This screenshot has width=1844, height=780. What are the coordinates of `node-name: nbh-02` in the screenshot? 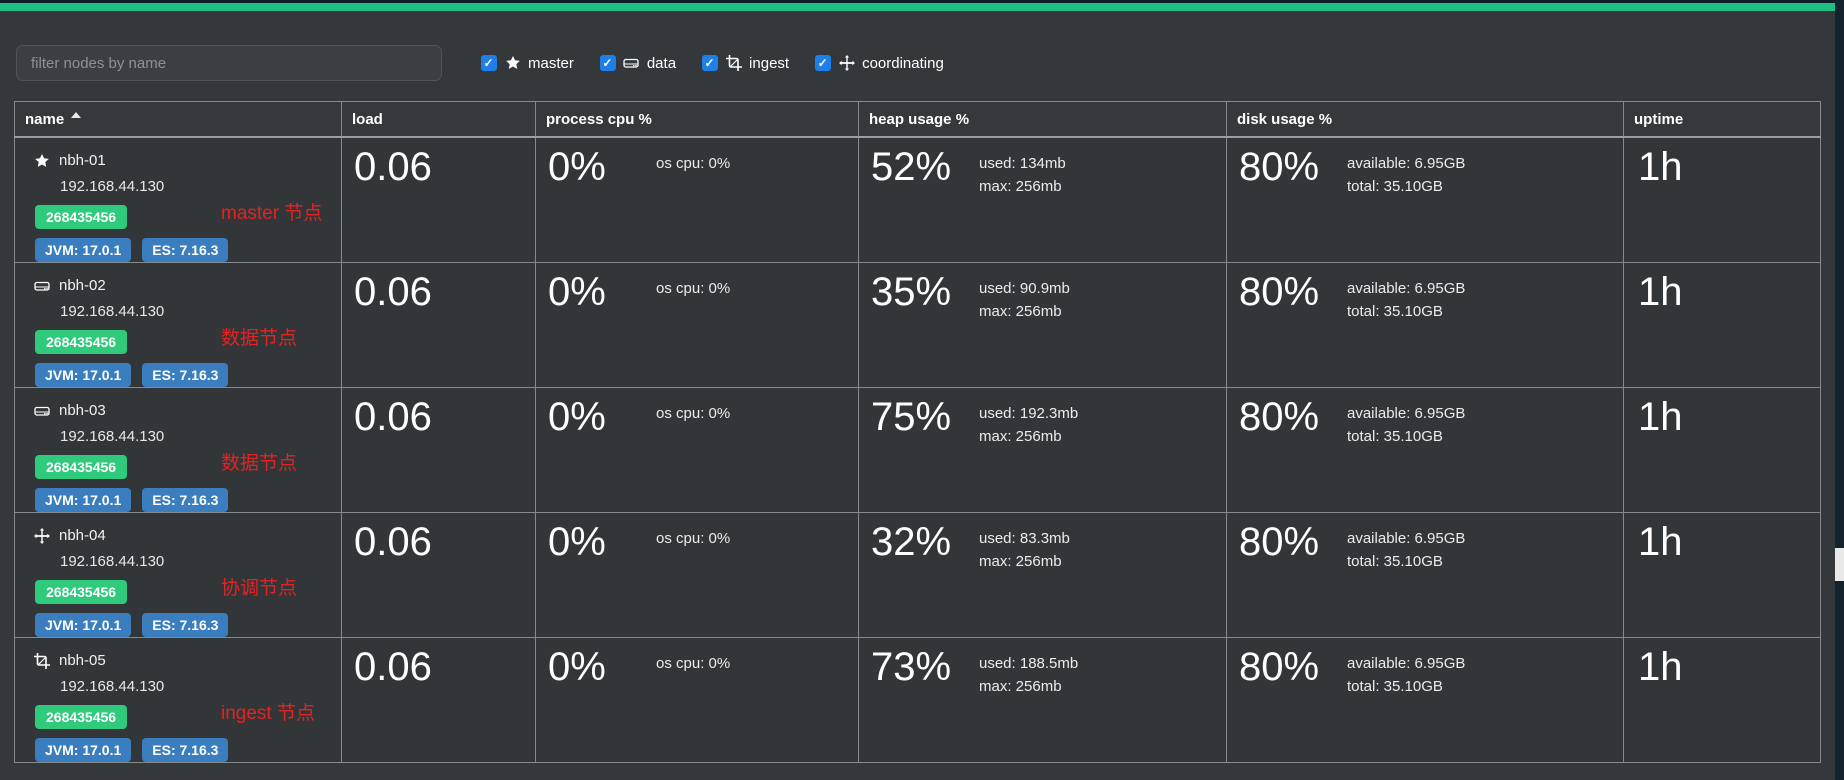 It's located at (82, 285).